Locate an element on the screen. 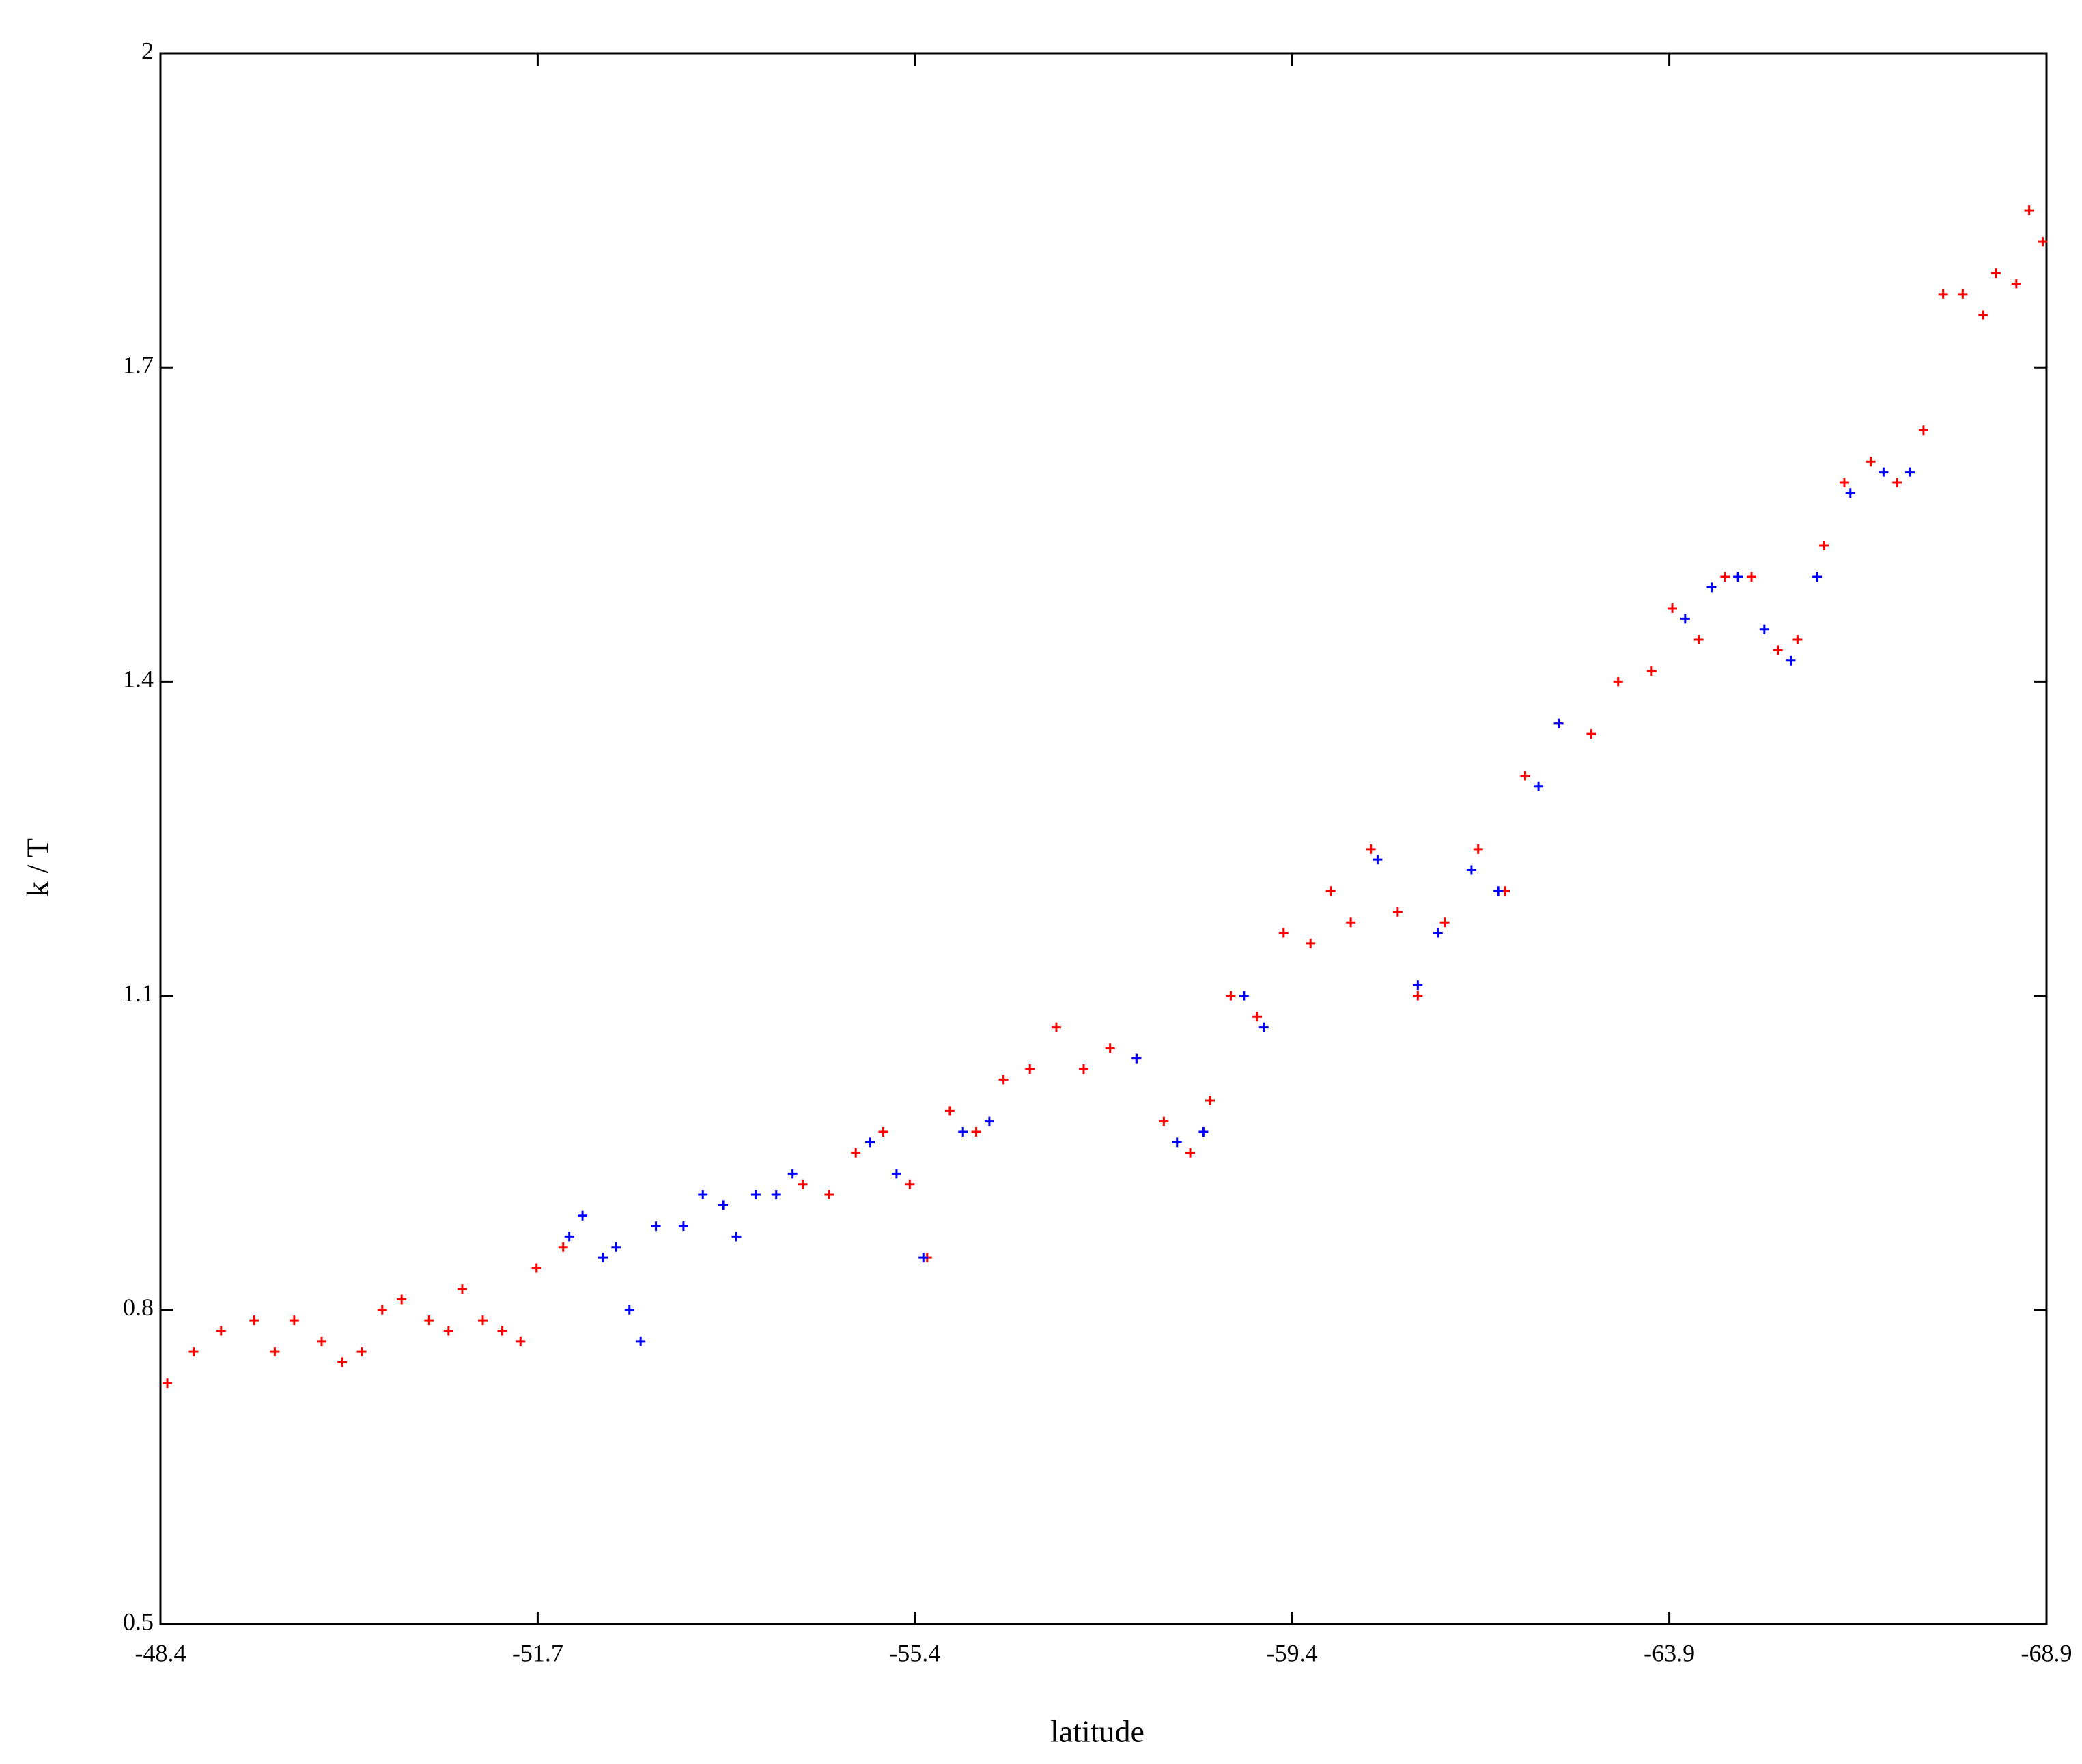 The height and width of the screenshot is (1764, 2082). x-axis-label: latitude is located at coordinates (1097, 1731).